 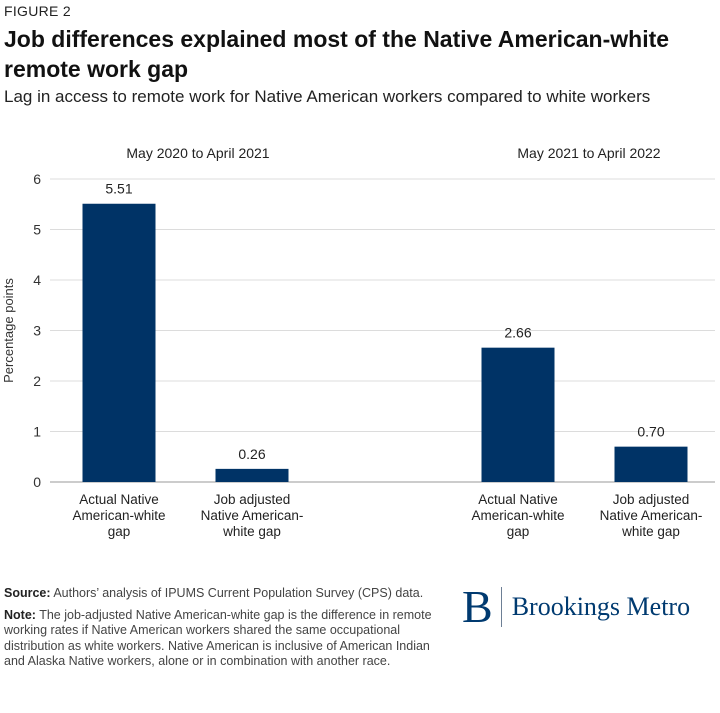 I want to click on y-tick-label: 4, so click(x=37, y=280).